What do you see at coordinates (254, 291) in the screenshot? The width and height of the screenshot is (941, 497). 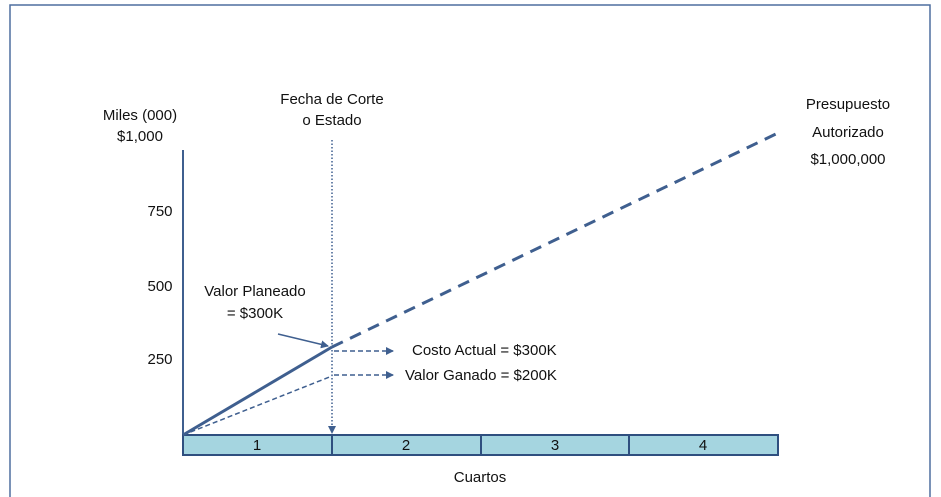 I see `pv-label: Valor Planeado` at bounding box center [254, 291].